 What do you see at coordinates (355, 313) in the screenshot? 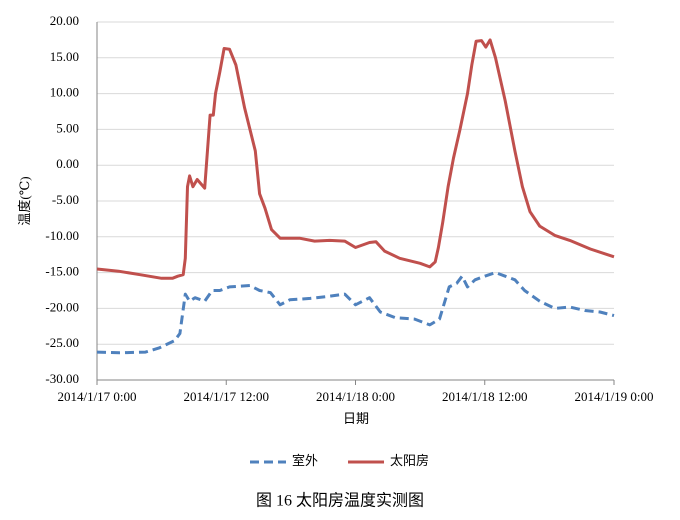
I see `series-line` at bounding box center [355, 313].